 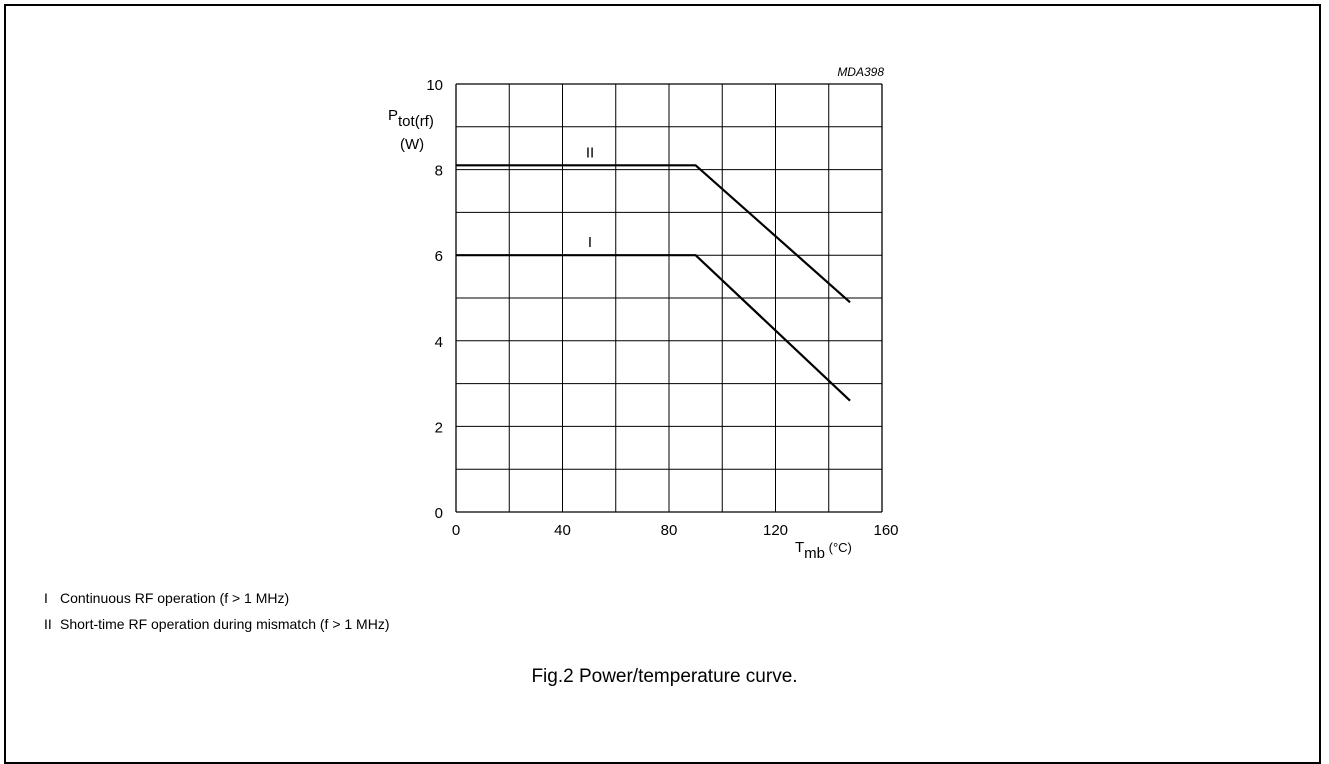 I want to click on x-axis-label: Tmb (°C), so click(x=823, y=550).